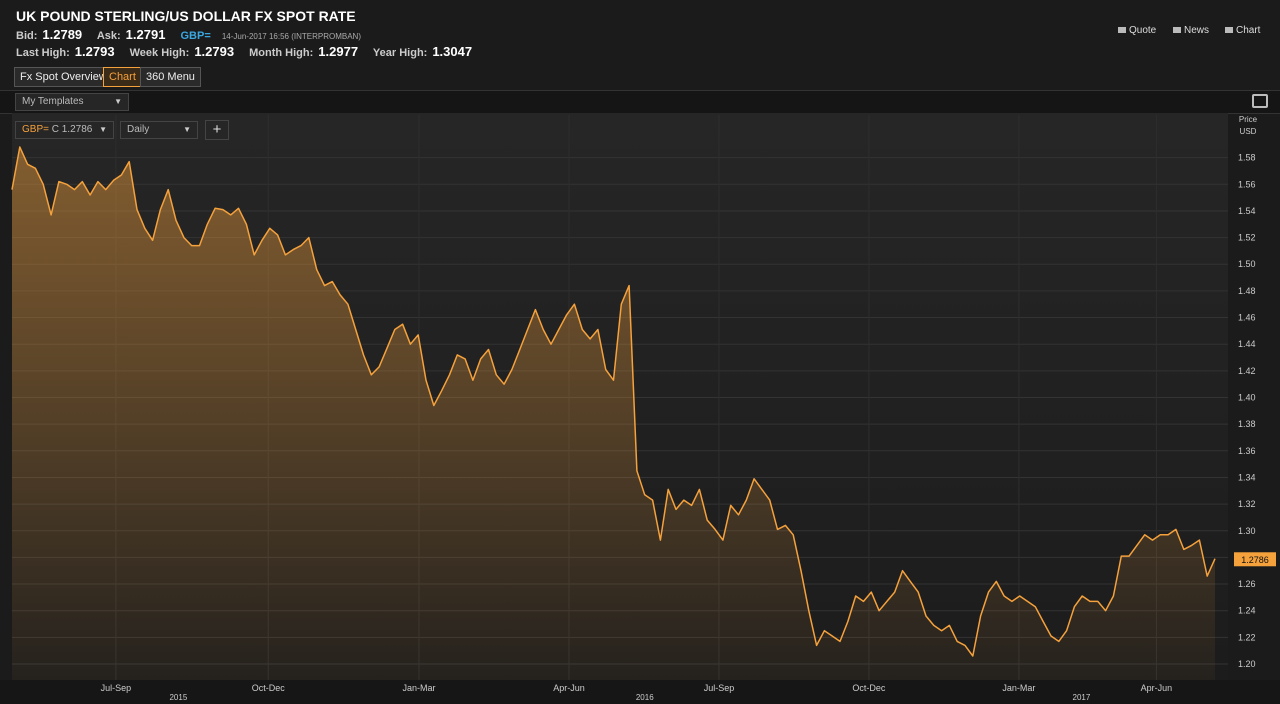 The image size is (1280, 704). Describe the element at coordinates (1137, 30) in the screenshot. I see `quote-link: Quote` at that location.